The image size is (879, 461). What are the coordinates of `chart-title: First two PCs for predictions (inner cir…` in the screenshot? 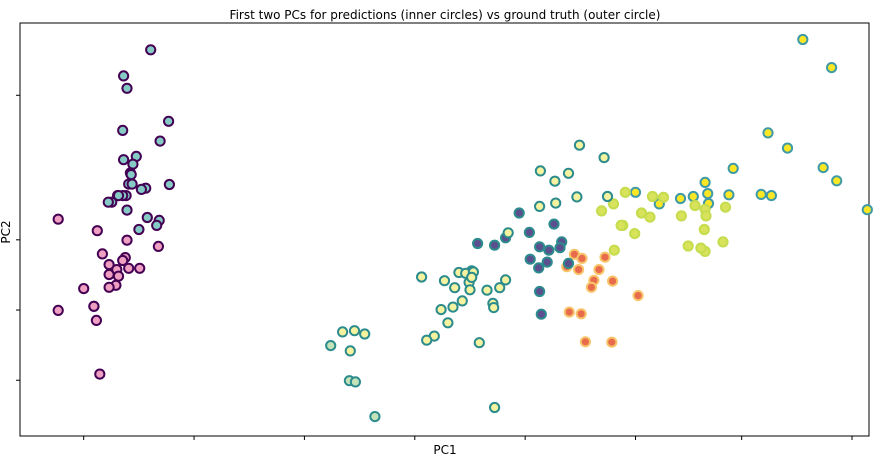 It's located at (445, 15).